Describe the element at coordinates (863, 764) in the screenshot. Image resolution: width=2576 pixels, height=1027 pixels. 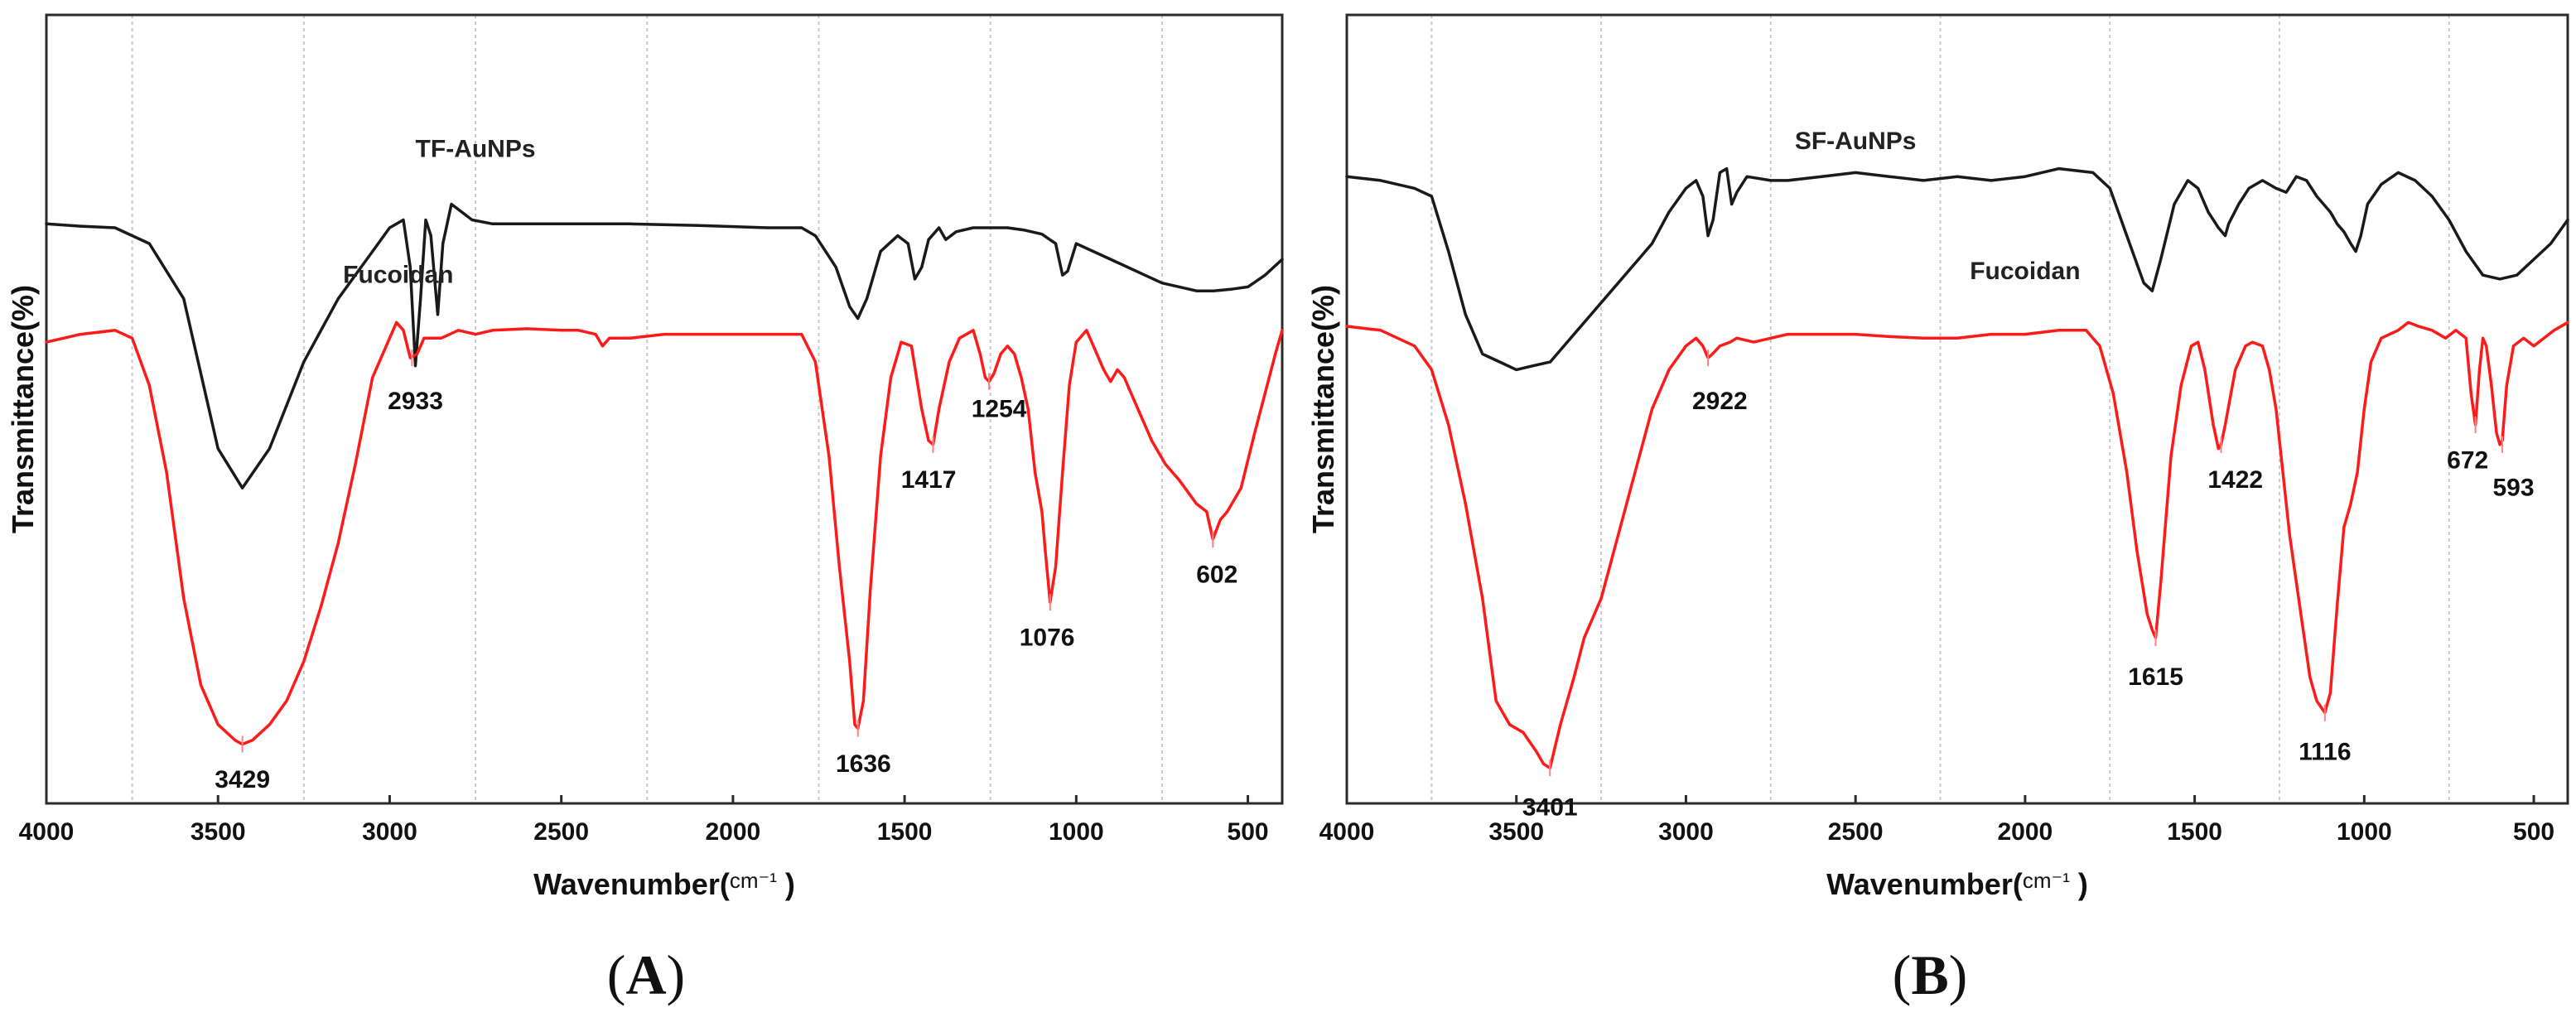
I see `peak-label: 1636` at that location.